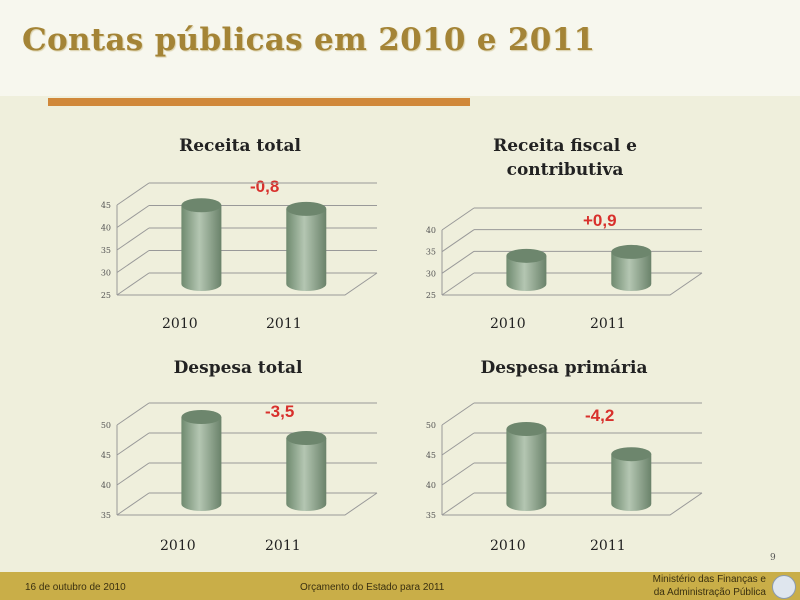 This screenshot has height=600, width=800. What do you see at coordinates (309, 40) in the screenshot?
I see `slide-title: Contas públicas em 2010 e 2011` at bounding box center [309, 40].